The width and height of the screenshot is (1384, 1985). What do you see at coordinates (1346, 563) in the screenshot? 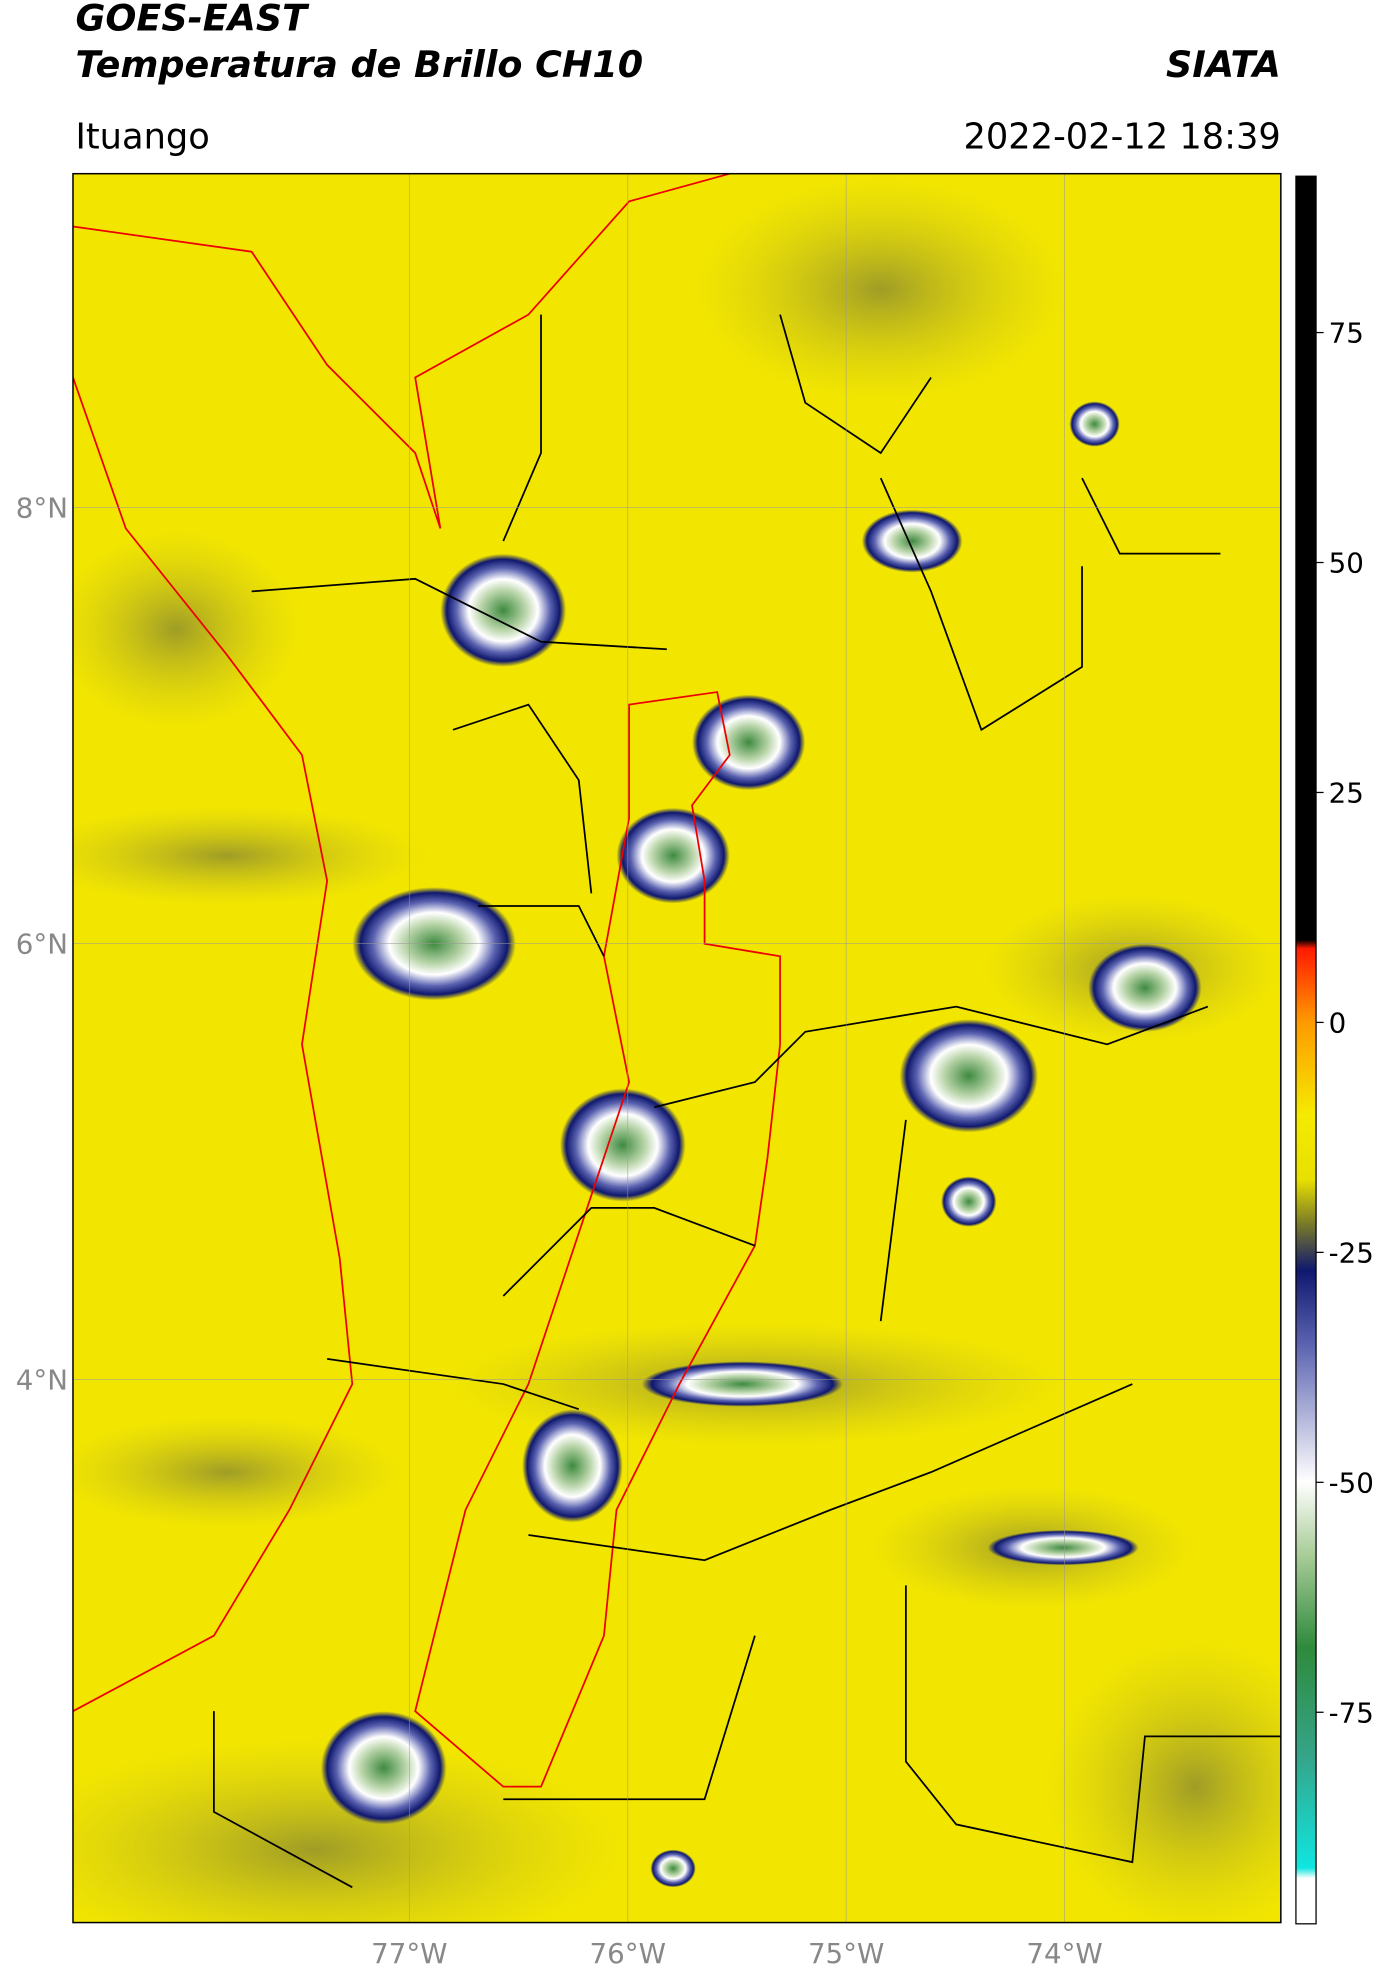
I see `colorbar-tick-label: 50` at bounding box center [1346, 563].